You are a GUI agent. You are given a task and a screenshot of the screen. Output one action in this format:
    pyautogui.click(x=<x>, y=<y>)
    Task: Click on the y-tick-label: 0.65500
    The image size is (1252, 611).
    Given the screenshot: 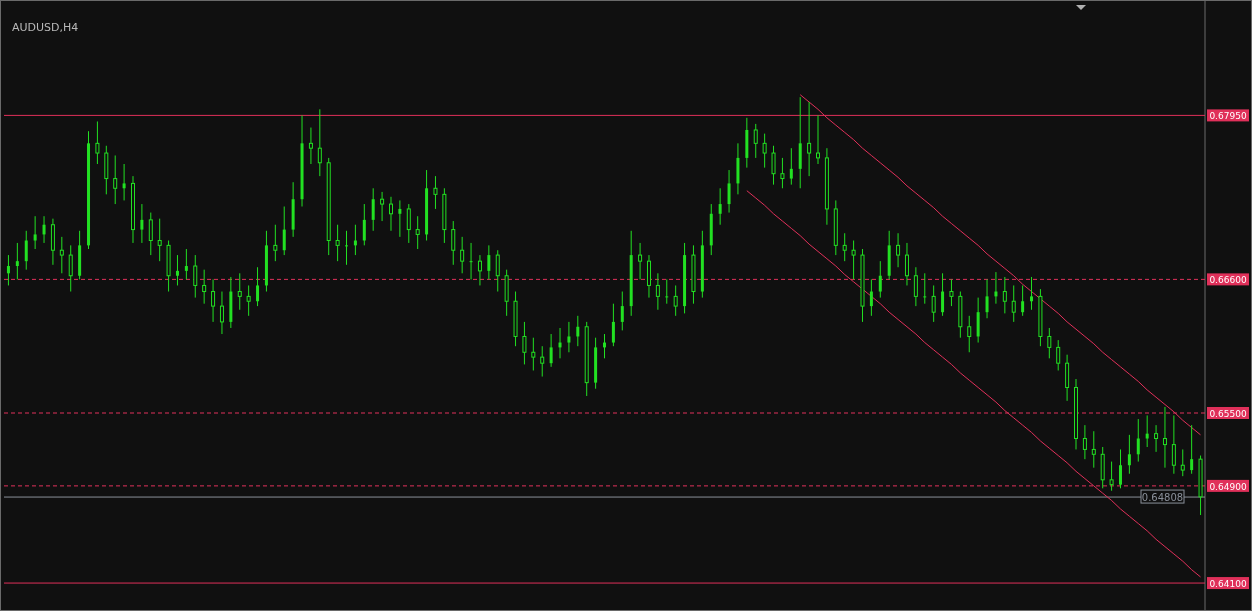 What is the action you would take?
    pyautogui.click(x=1228, y=414)
    